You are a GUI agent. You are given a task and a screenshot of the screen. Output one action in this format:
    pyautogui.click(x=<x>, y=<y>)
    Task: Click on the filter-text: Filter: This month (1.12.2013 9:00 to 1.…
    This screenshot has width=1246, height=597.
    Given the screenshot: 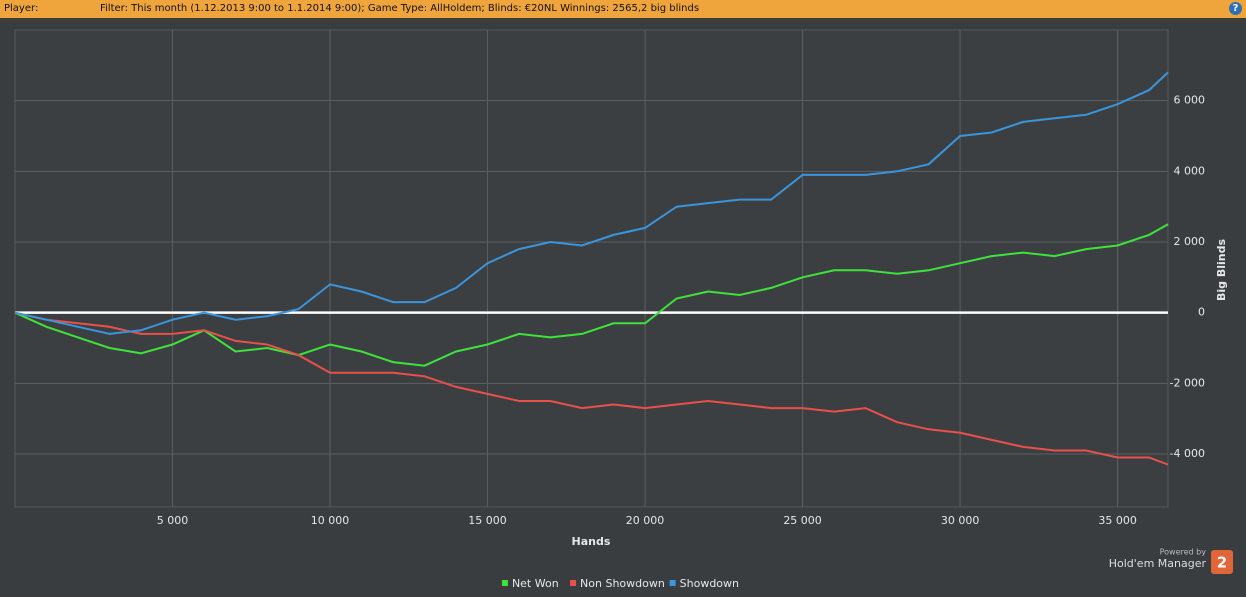 What is the action you would take?
    pyautogui.click(x=400, y=8)
    